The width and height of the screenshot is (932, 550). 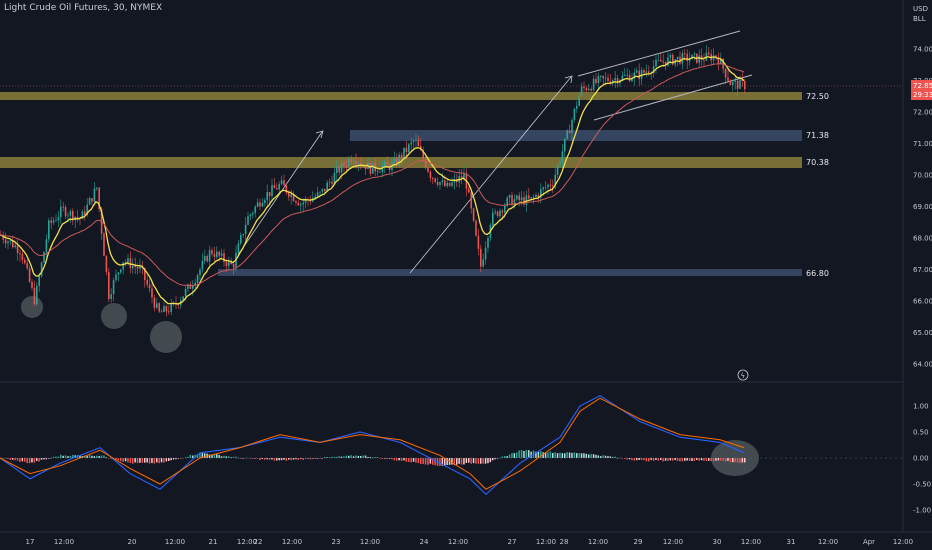 What do you see at coordinates (30, 542) in the screenshot?
I see `time-tick: 17` at bounding box center [30, 542].